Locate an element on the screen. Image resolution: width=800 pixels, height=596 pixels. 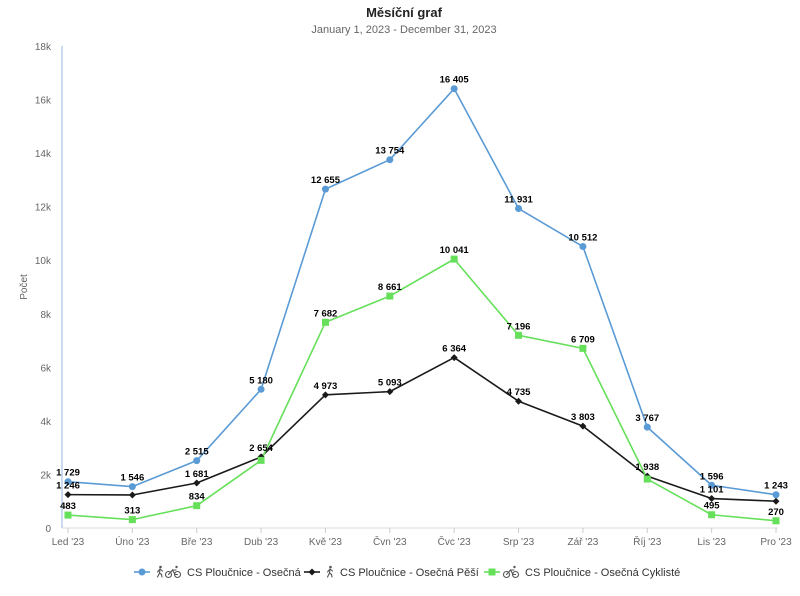
data-label: 834 is located at coordinates (197, 497).